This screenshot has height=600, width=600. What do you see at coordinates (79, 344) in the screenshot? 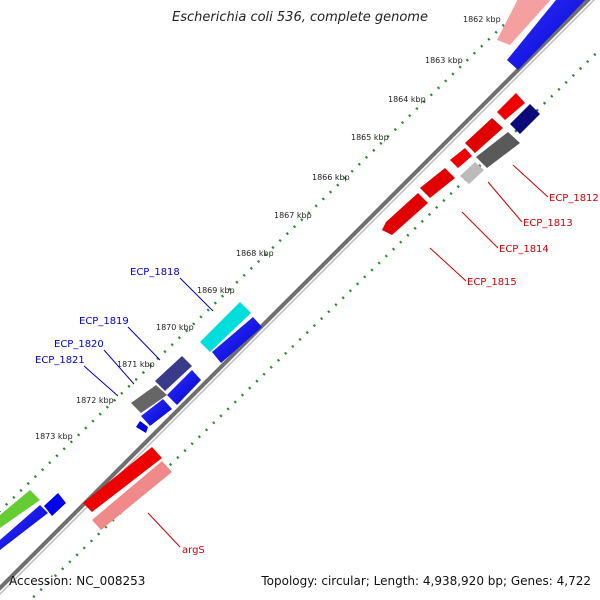
I see `gene-label-ecp1820: ECP_1820` at bounding box center [79, 344].